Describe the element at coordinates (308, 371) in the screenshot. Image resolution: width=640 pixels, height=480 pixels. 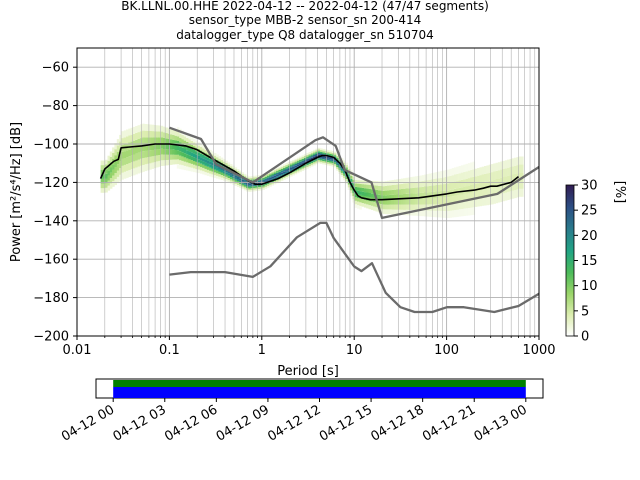
I see `x-axis-label: Period [s]` at that location.